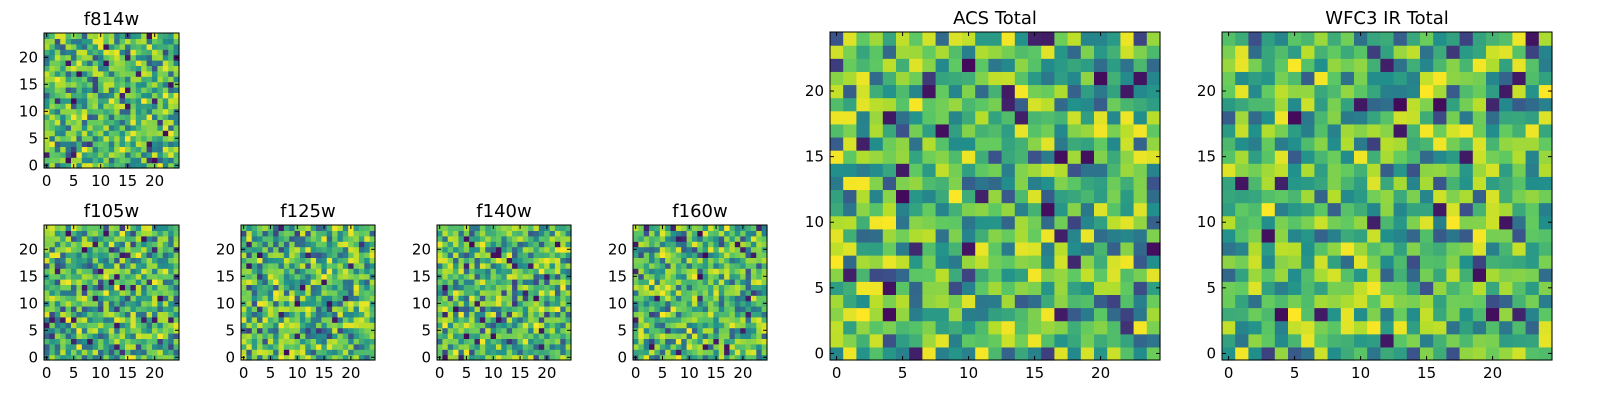 The image size is (1600, 400). Describe the element at coordinates (700, 292) in the screenshot. I see `plot-frame` at that location.